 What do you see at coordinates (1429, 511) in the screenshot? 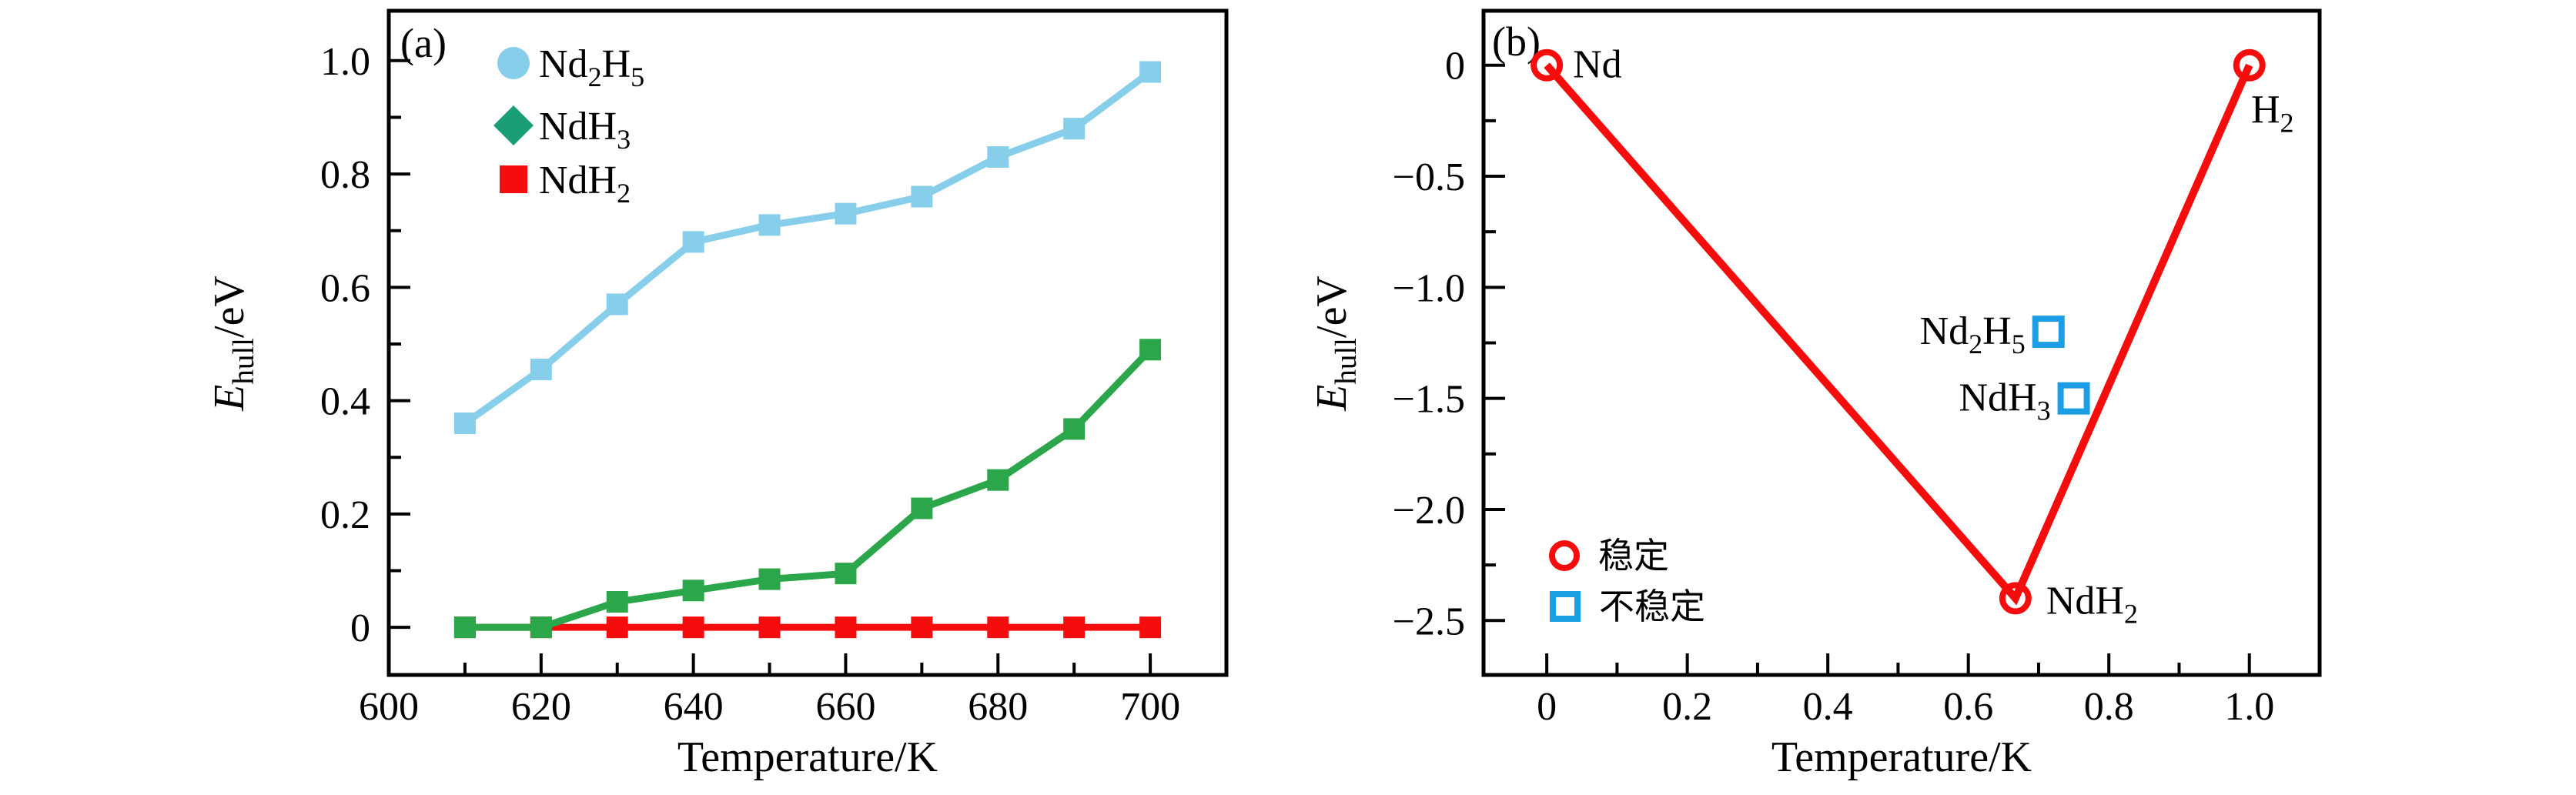
I see `b-ytick-label-−2.0: −2.0` at bounding box center [1429, 511].